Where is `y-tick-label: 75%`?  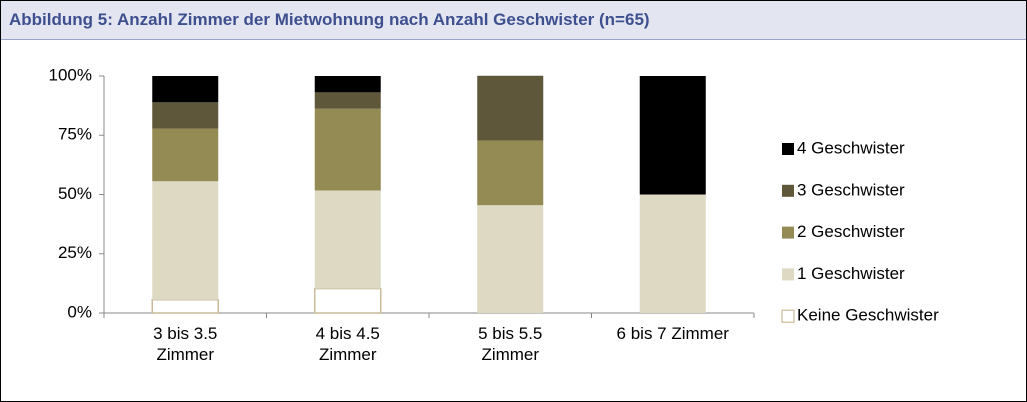 y-tick-label: 75% is located at coordinates (75, 134).